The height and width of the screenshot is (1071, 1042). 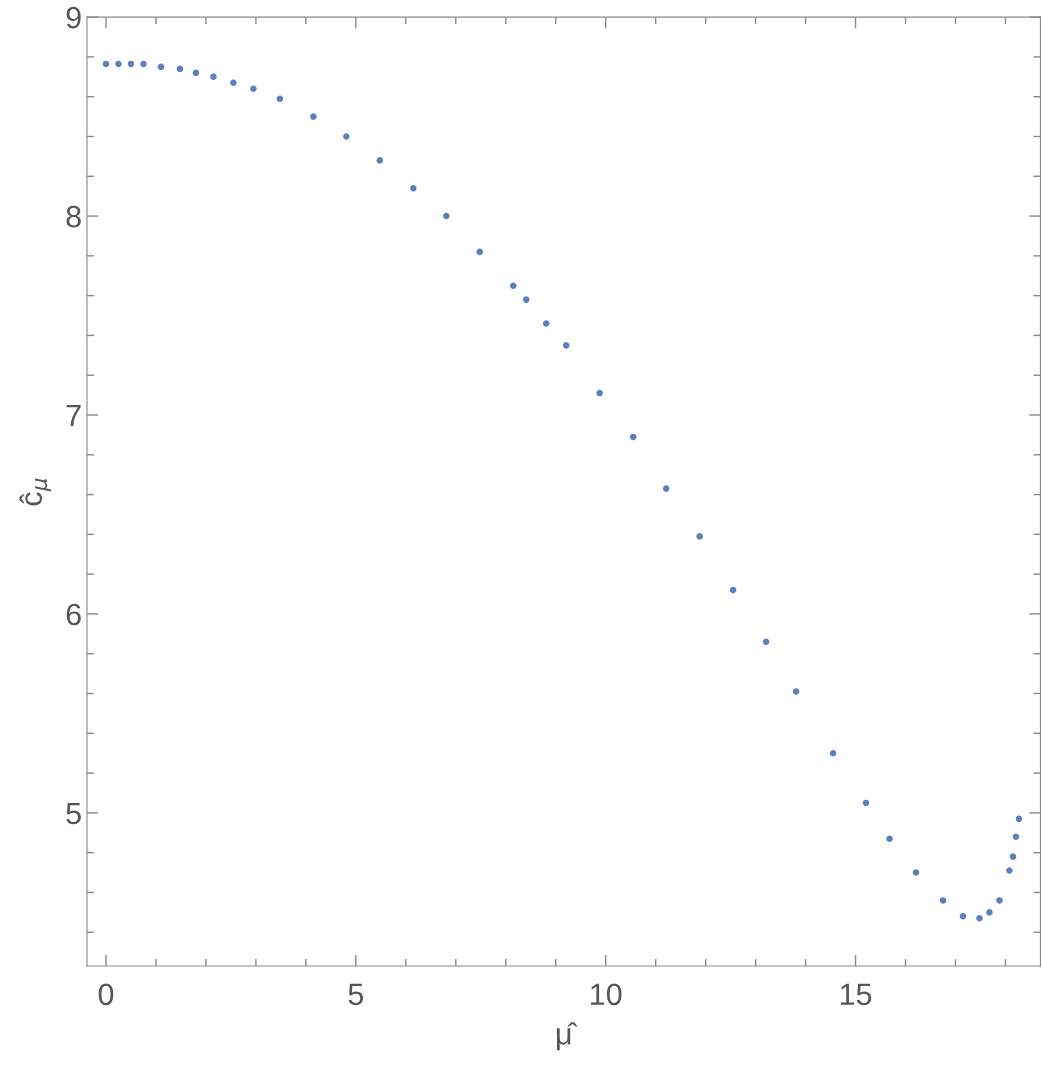 What do you see at coordinates (567, 1036) in the screenshot?
I see `x-axis-title: μ̂` at bounding box center [567, 1036].